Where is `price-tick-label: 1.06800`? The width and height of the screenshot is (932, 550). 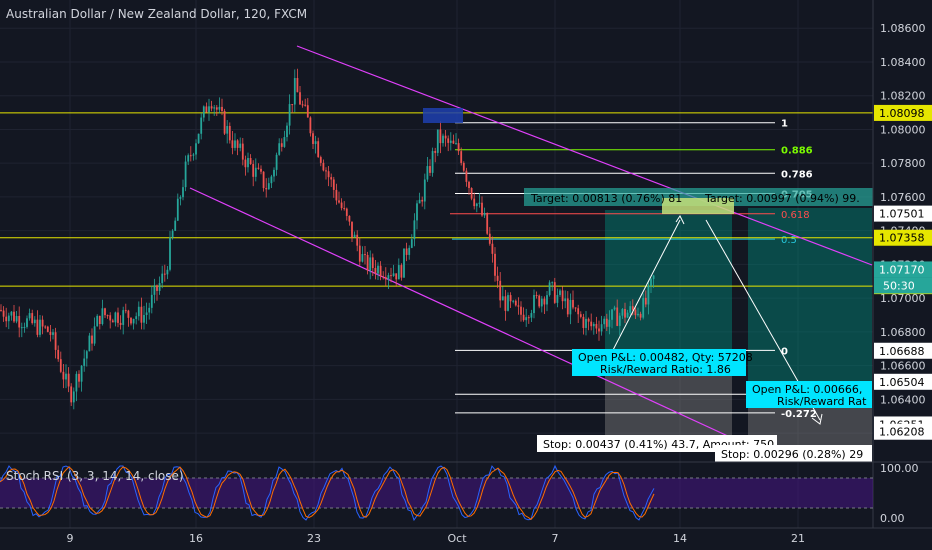
price-tick-label: 1.06800 is located at coordinates (903, 332).